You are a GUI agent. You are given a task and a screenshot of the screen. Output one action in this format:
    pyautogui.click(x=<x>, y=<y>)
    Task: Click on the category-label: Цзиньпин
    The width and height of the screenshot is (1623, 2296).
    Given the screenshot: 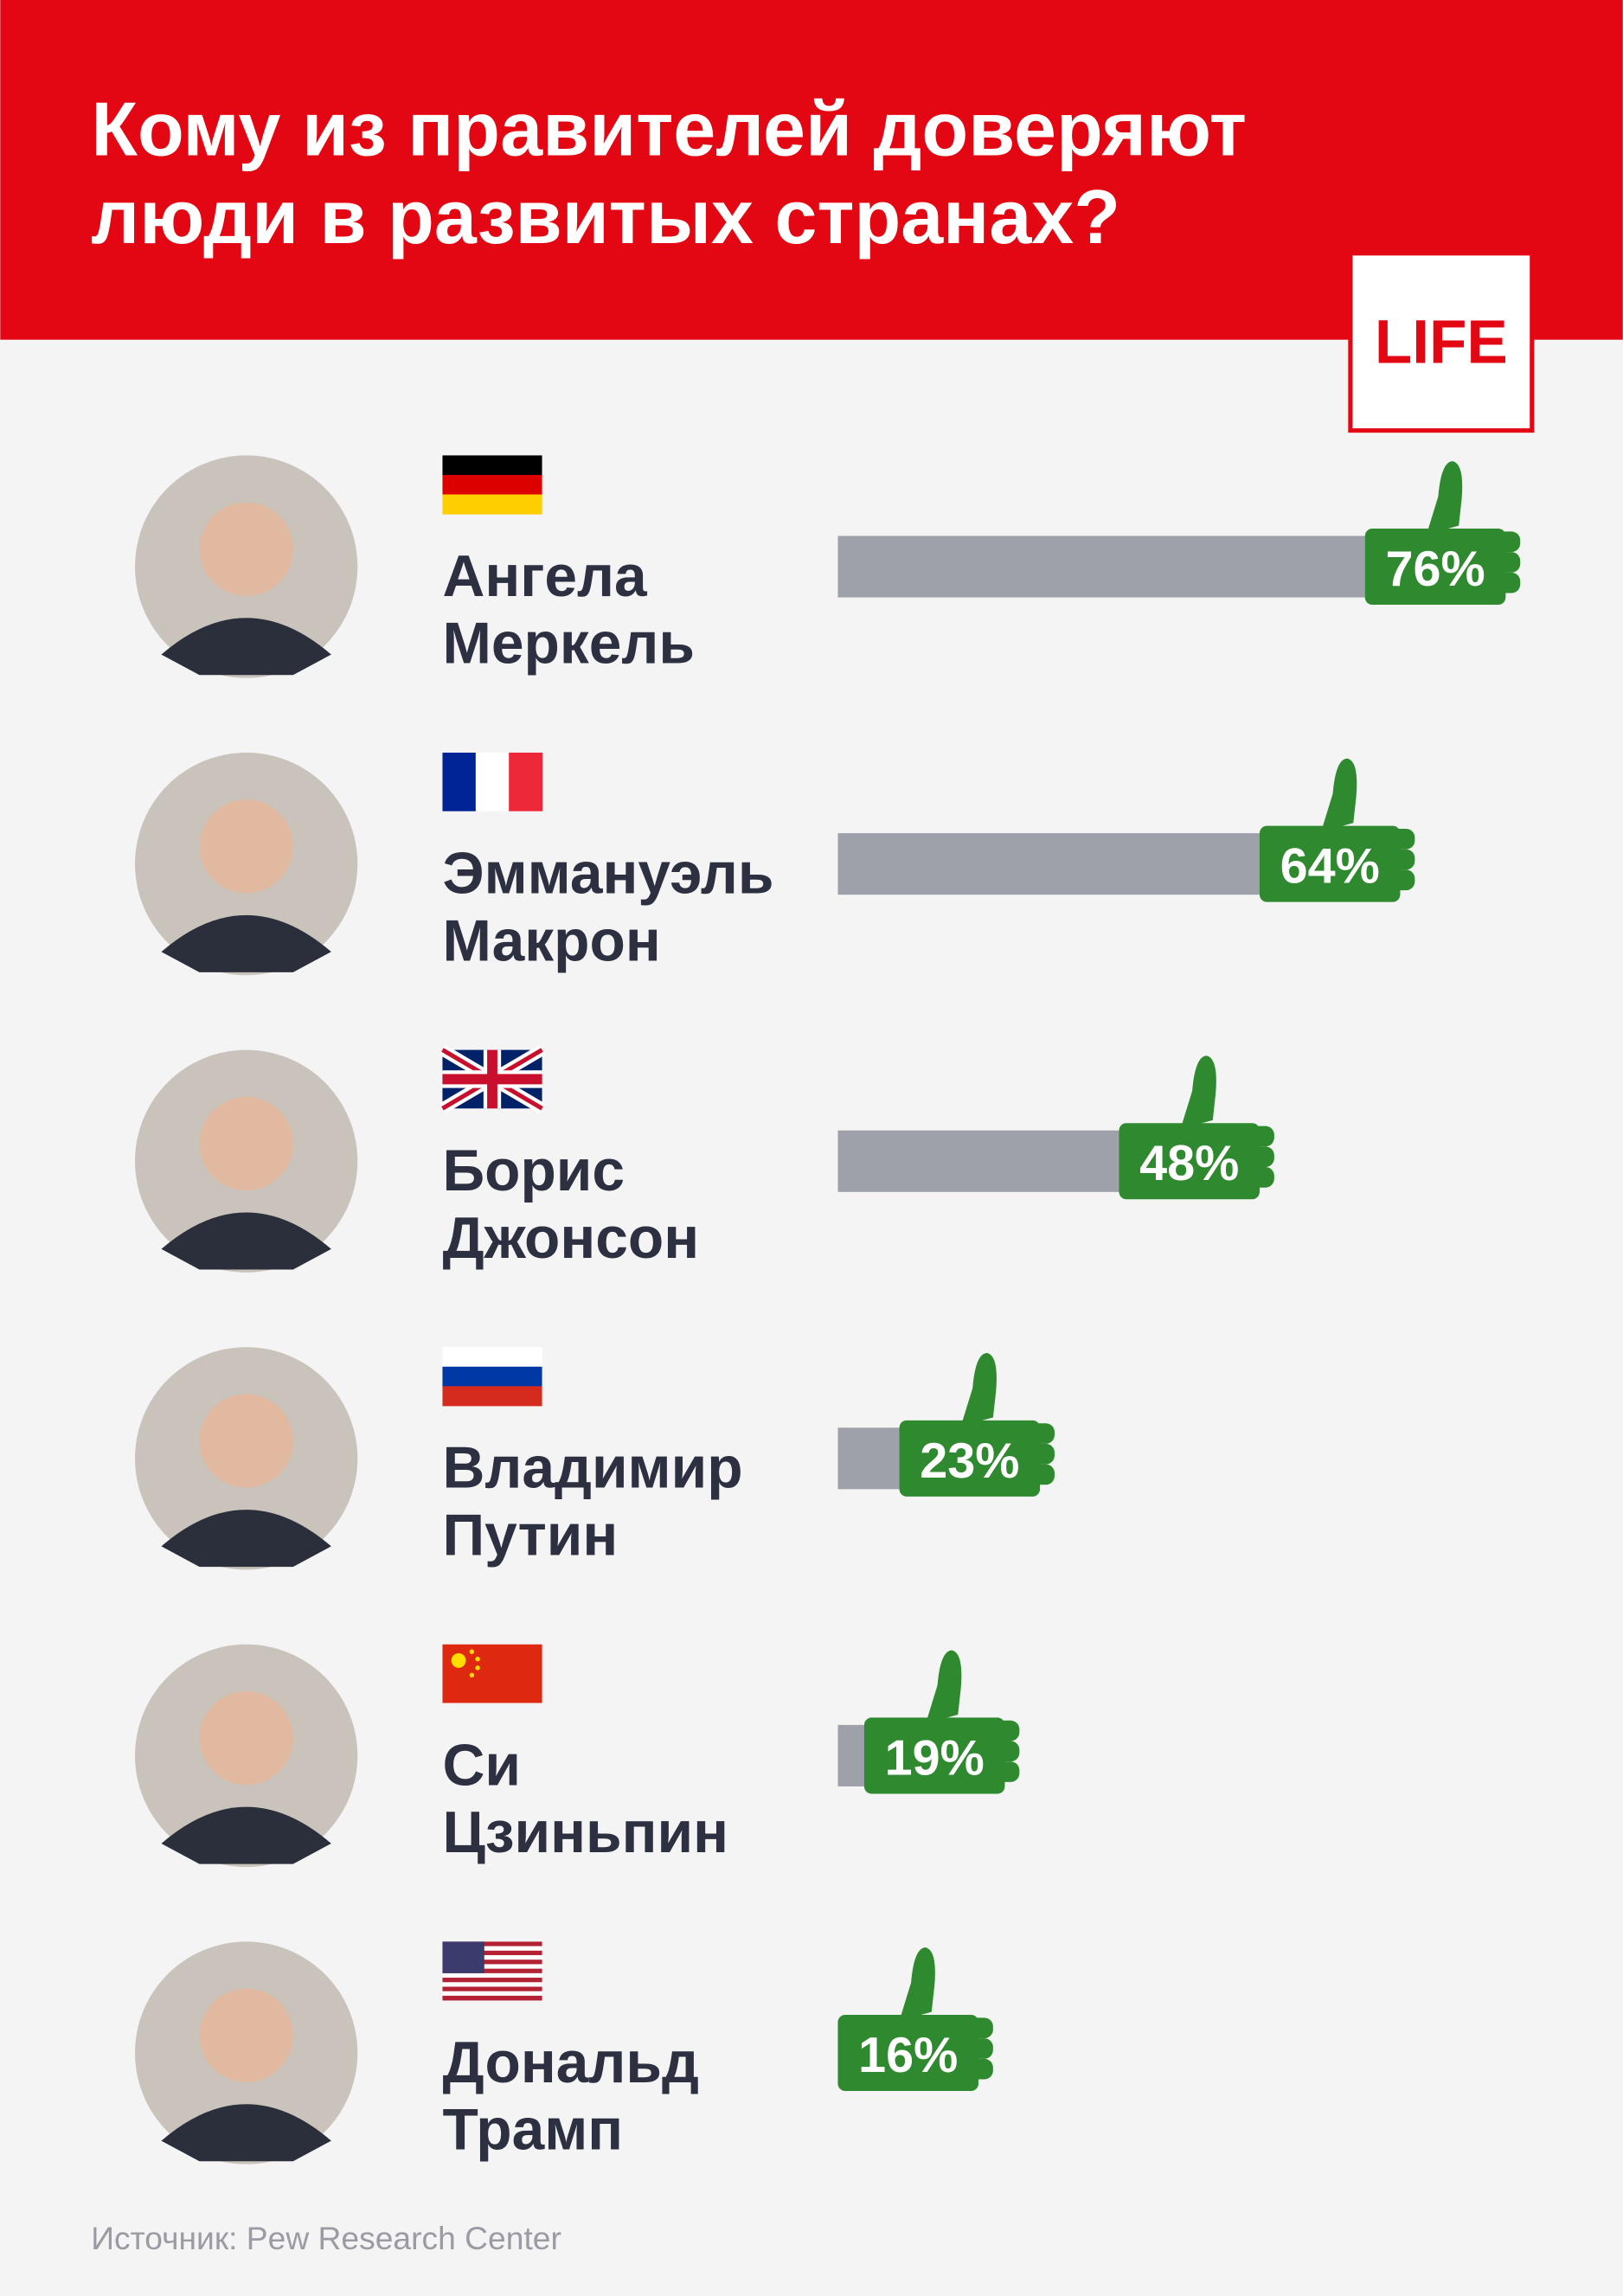 What is the action you would take?
    pyautogui.click(x=585, y=1833)
    